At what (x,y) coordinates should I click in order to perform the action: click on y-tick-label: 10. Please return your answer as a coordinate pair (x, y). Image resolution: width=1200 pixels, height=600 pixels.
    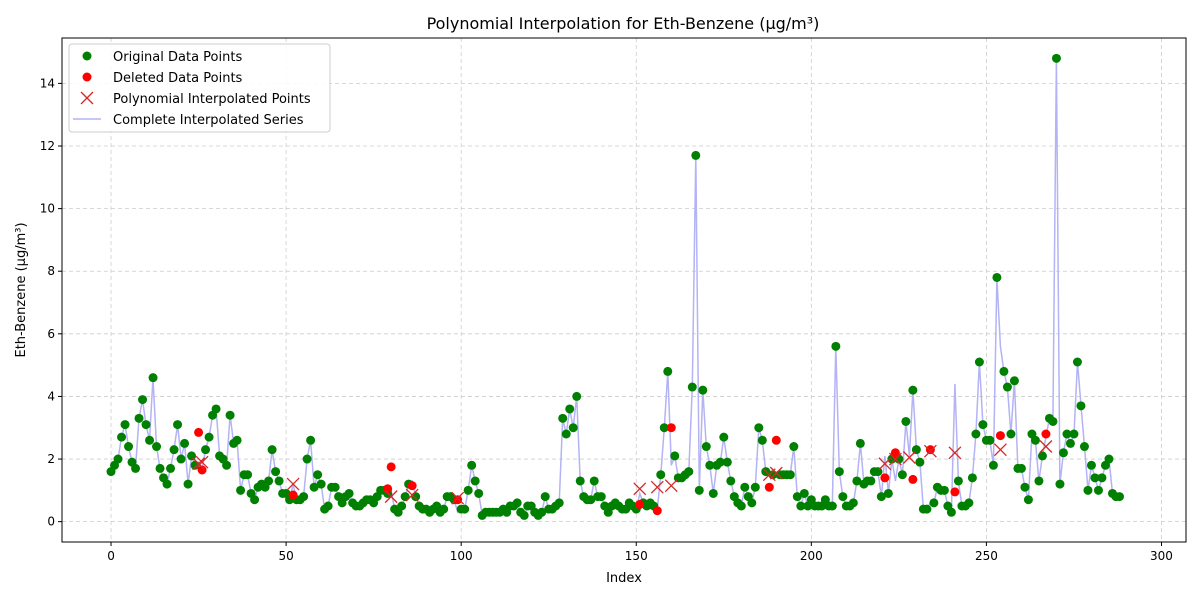
    Looking at the image, I should click on (47, 209).